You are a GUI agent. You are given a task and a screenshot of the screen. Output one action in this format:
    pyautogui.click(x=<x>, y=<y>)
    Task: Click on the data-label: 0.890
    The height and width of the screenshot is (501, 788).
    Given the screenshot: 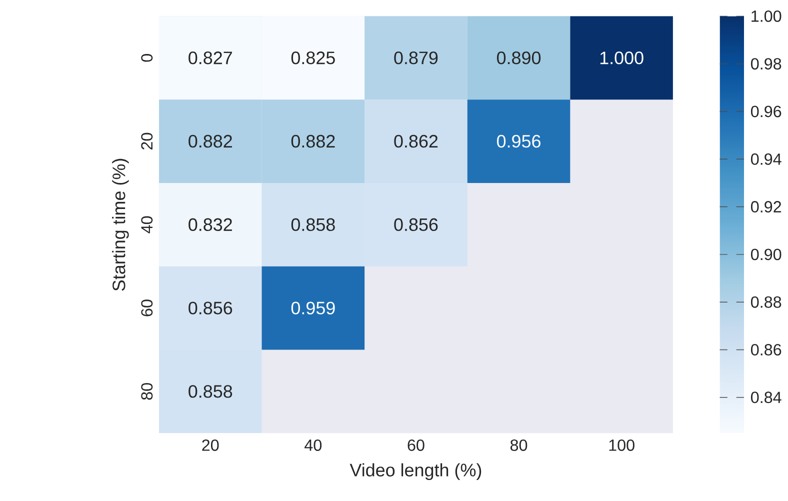 What is the action you would take?
    pyautogui.click(x=518, y=57)
    